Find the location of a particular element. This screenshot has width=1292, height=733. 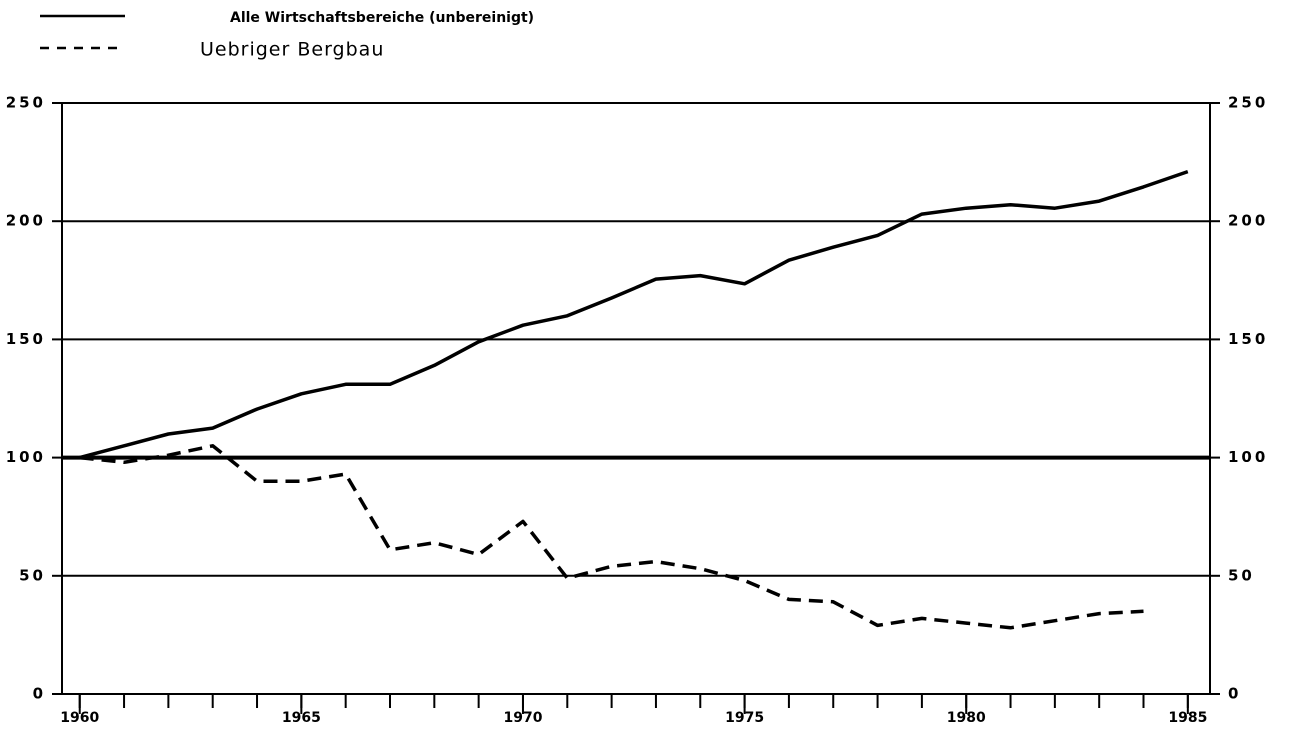

y-tick-label: 0 is located at coordinates (39, 694).